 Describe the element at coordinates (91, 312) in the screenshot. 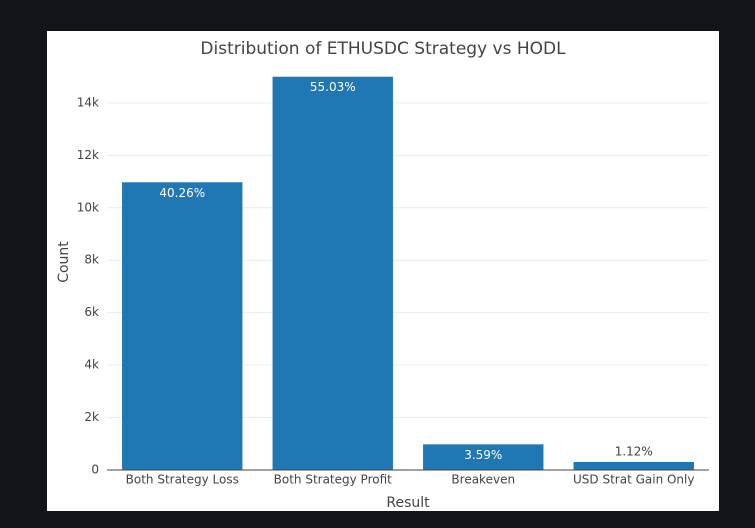

I see `y-tick-label: 6k` at that location.